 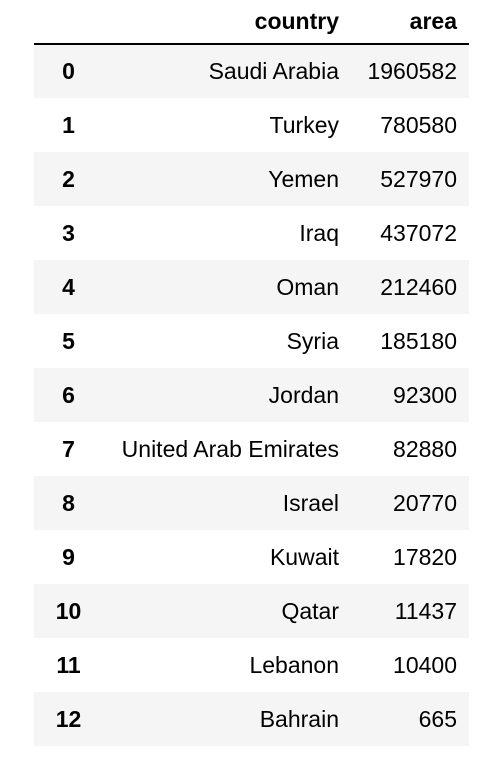 What do you see at coordinates (68, 664) in the screenshot?
I see `row-index: 11` at bounding box center [68, 664].